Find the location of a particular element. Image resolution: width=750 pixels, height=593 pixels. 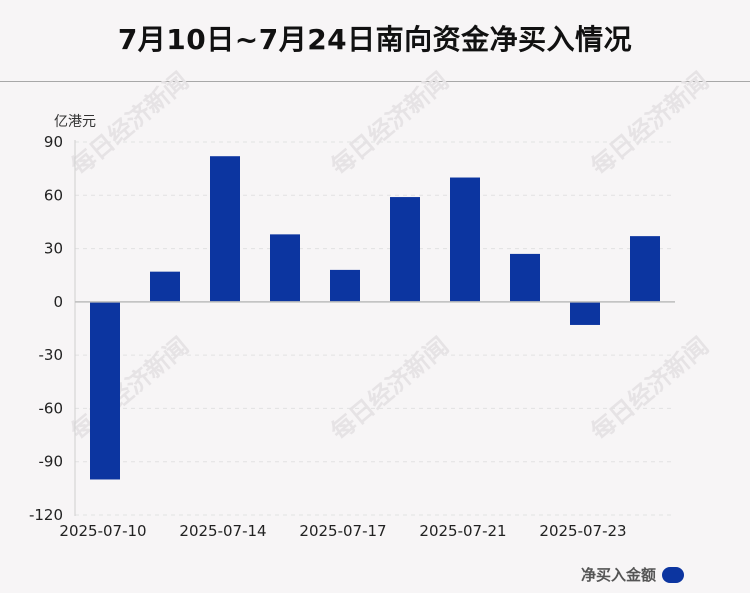

x-tick-label: 2025-07-23 is located at coordinates (582, 531).